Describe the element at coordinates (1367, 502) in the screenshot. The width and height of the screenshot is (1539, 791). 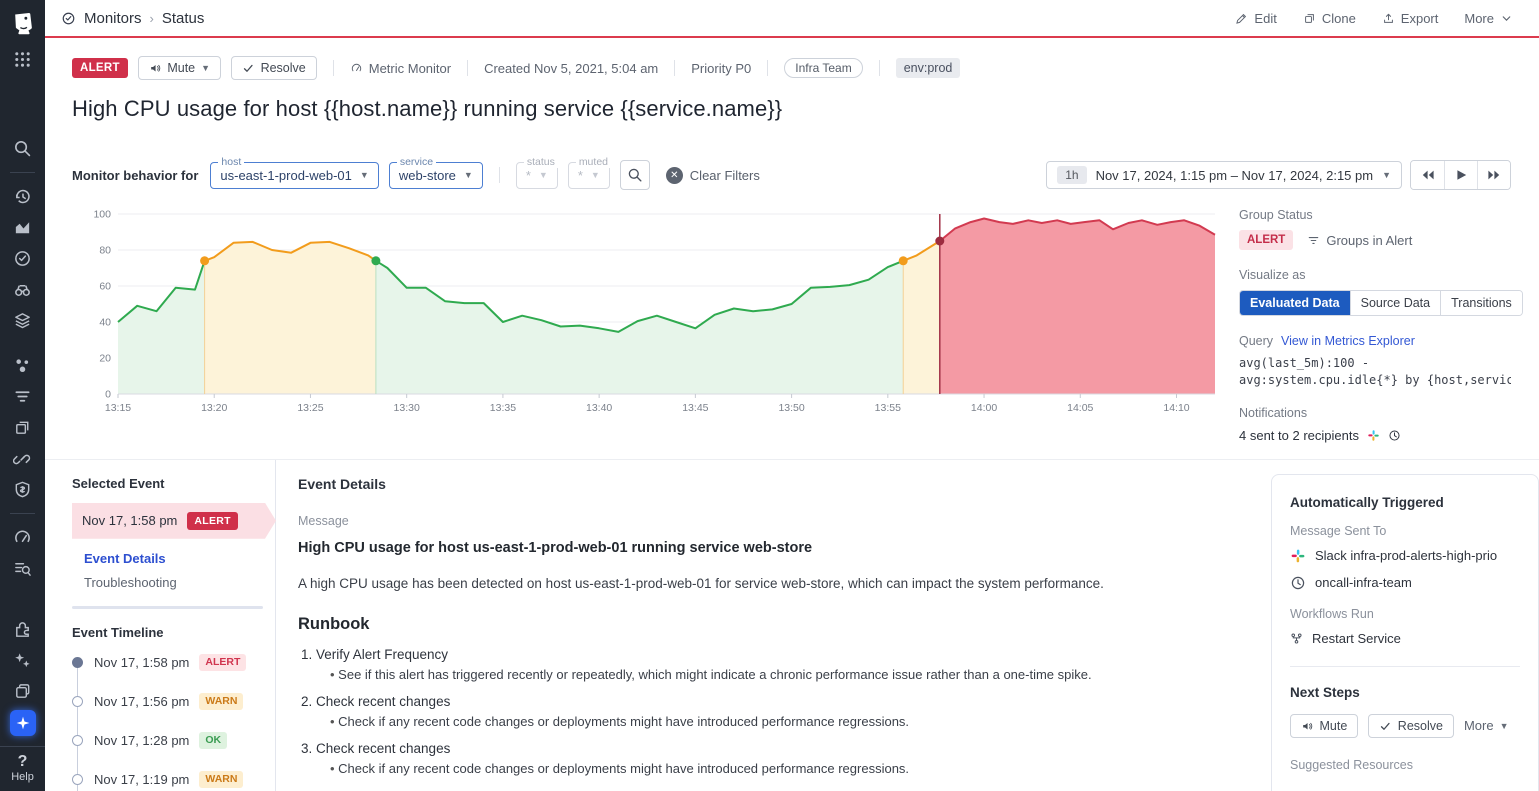
I see `auto-triggered-title: Automatically Triggered` at that location.